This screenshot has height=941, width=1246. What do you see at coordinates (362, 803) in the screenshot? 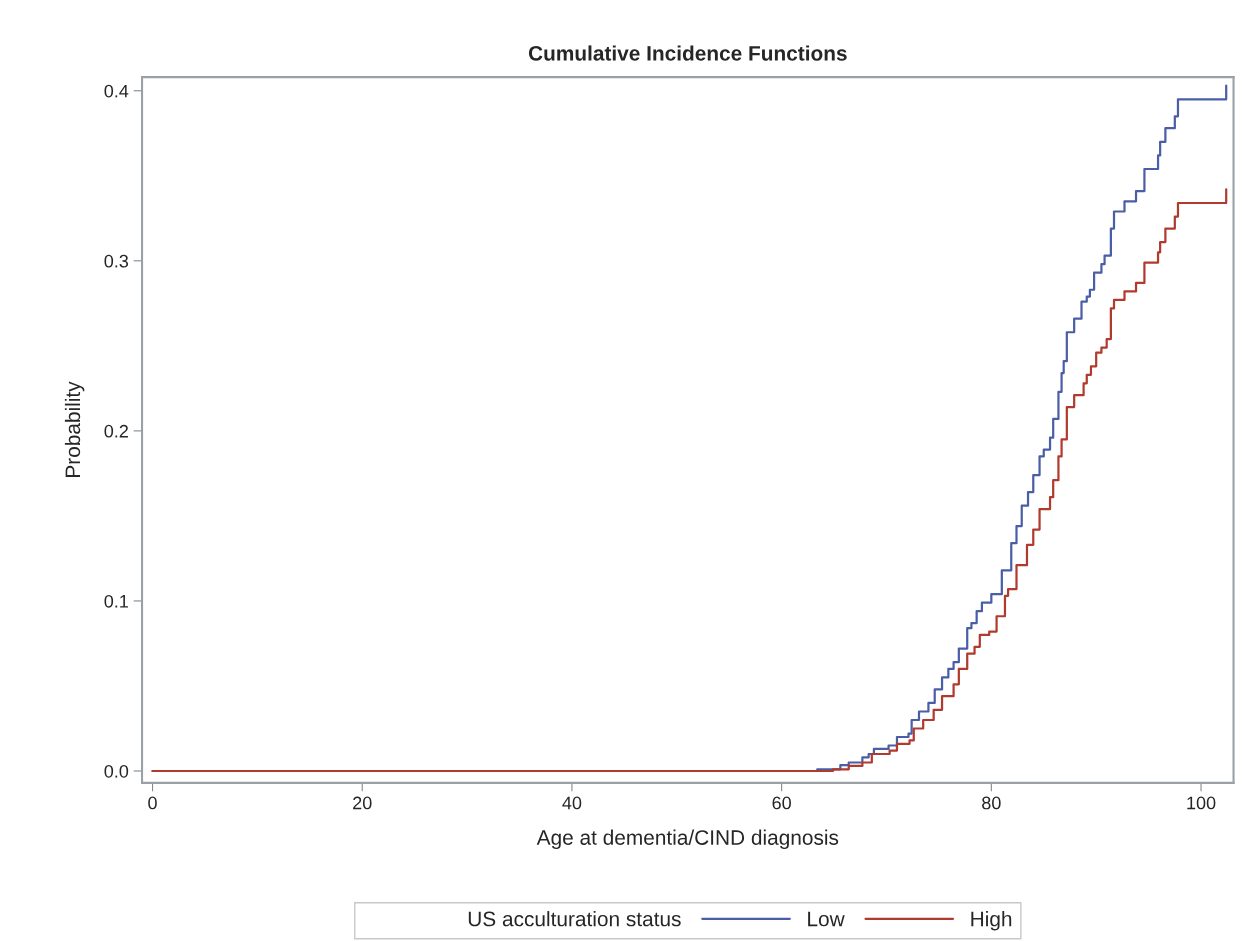
I see `x-tick-label: 20` at bounding box center [362, 803].